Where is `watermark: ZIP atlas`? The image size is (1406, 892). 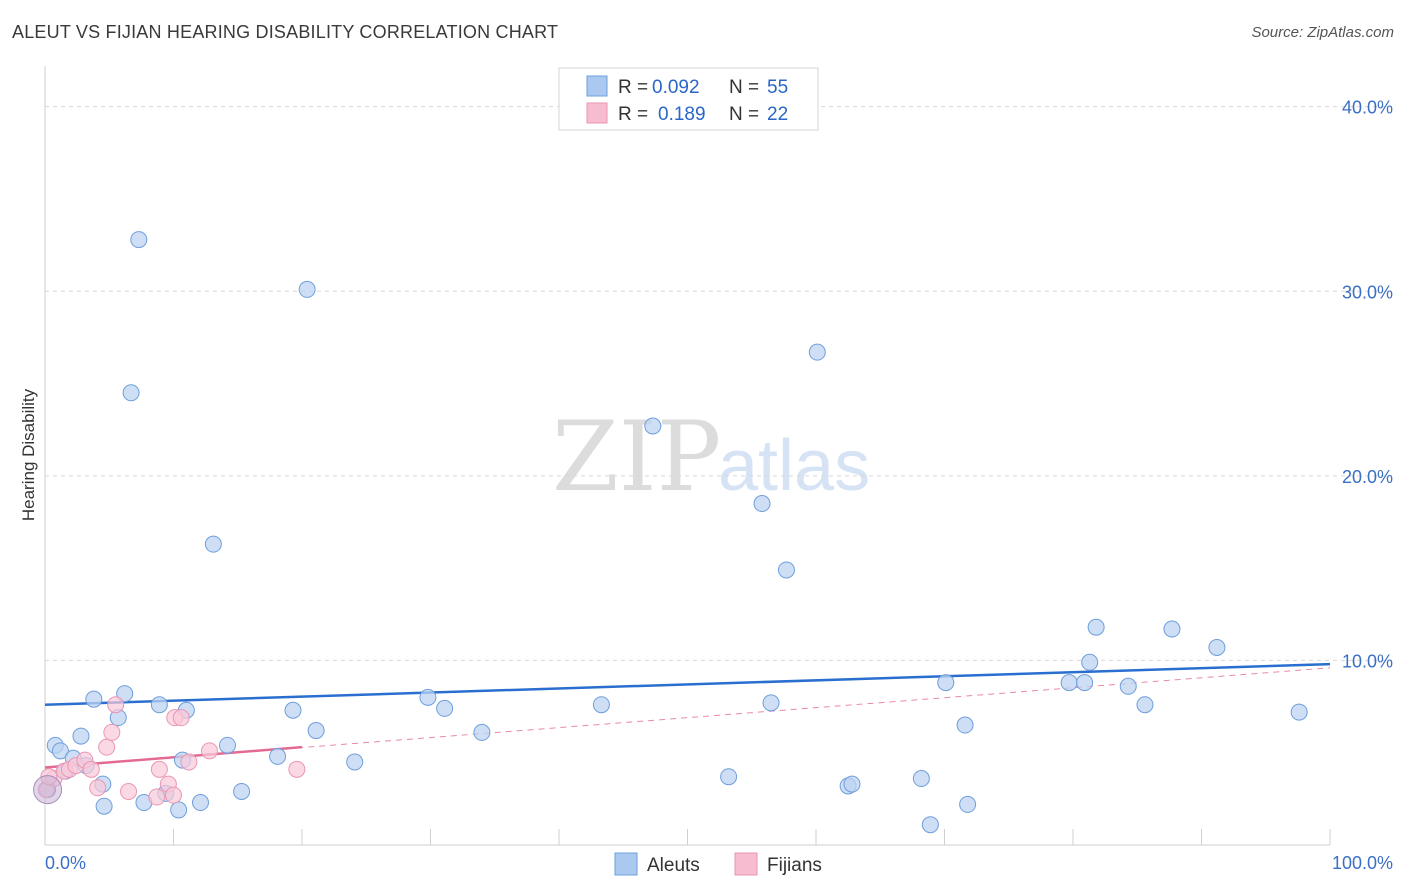 watermark: ZIP atlas is located at coordinates (711, 457).